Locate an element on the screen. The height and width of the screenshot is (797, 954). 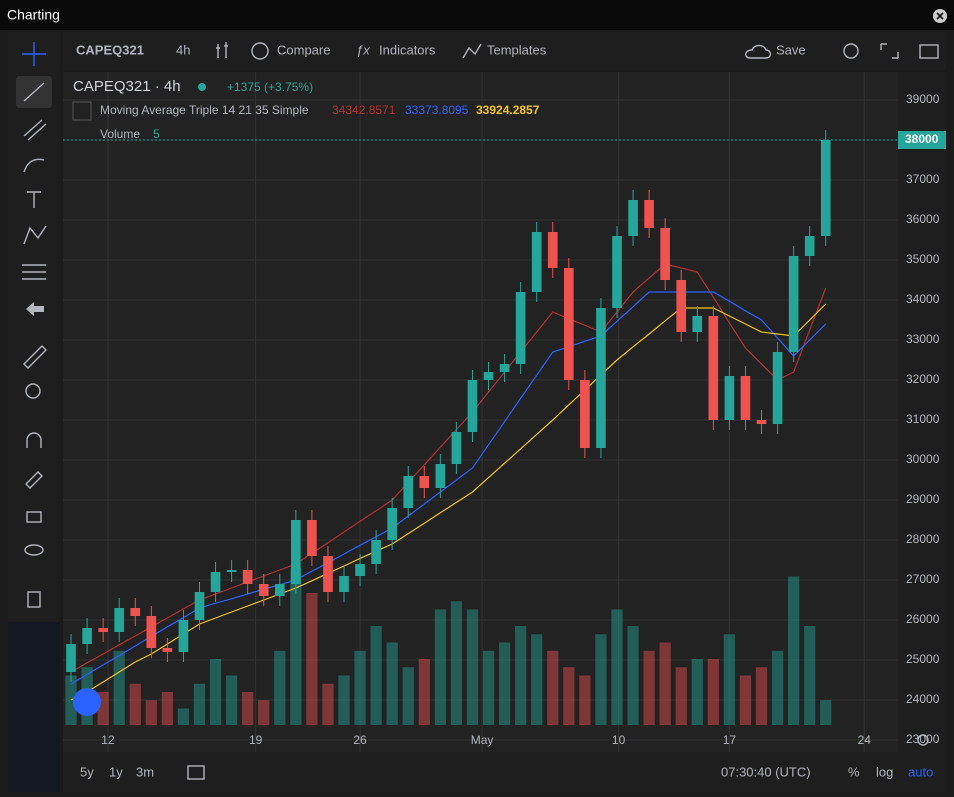
interval-button: 4h is located at coordinates (183, 49).